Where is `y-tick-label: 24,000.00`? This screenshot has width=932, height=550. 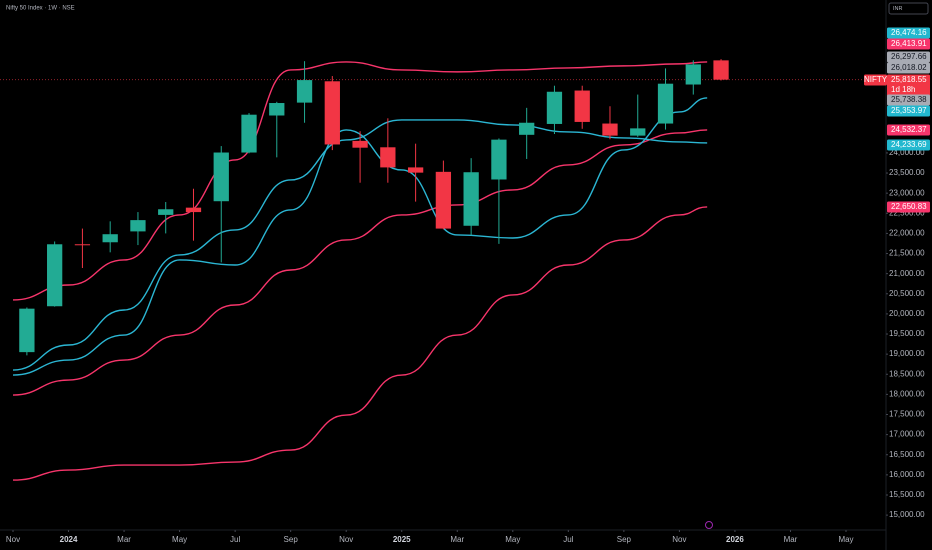 y-tick-label: 24,000.00 is located at coordinates (907, 152).